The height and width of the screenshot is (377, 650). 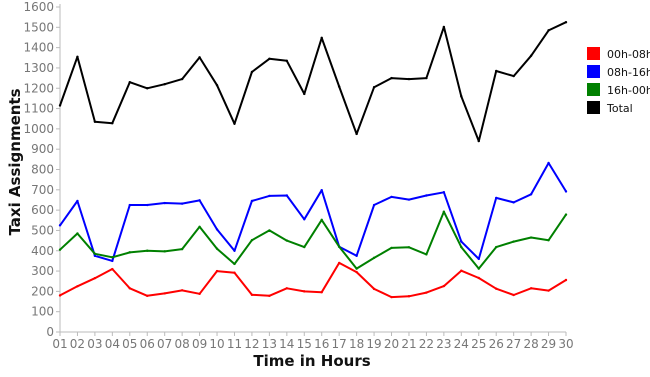 What do you see at coordinates (628, 72) in the screenshot?
I see `legend-label: 08h-16h` at bounding box center [628, 72].